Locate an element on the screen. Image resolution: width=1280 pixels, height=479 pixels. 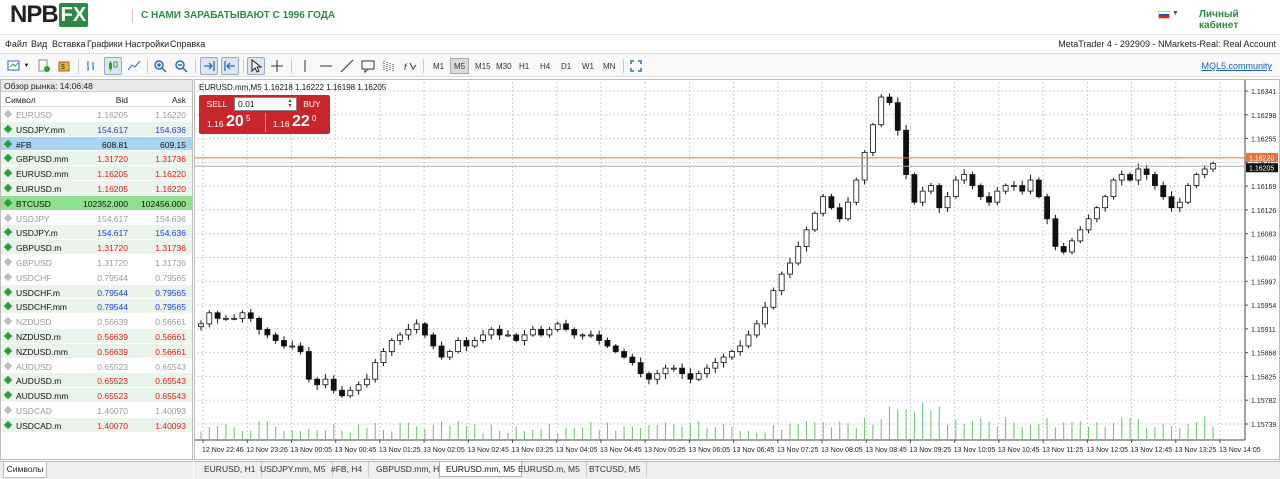
timeframe-d1: D1 is located at coordinates (566, 66).